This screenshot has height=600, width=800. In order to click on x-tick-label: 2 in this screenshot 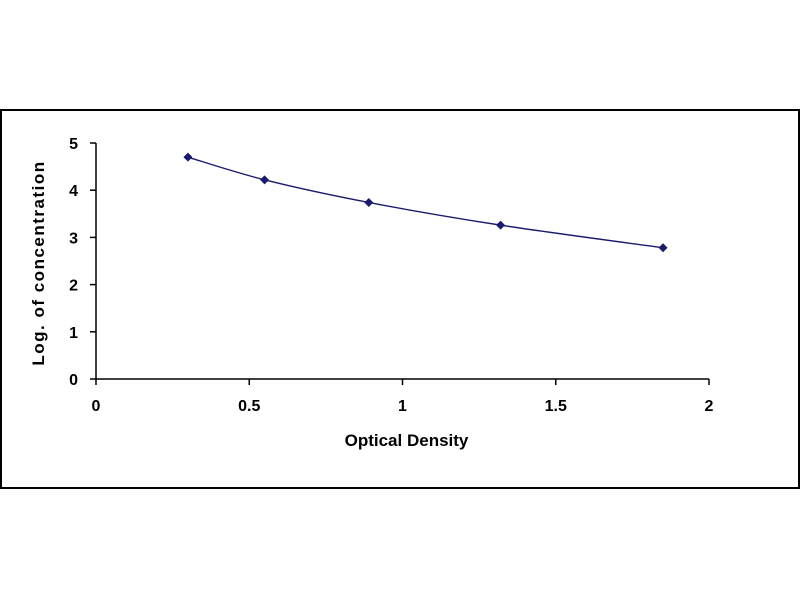, I will do `click(709, 406)`.